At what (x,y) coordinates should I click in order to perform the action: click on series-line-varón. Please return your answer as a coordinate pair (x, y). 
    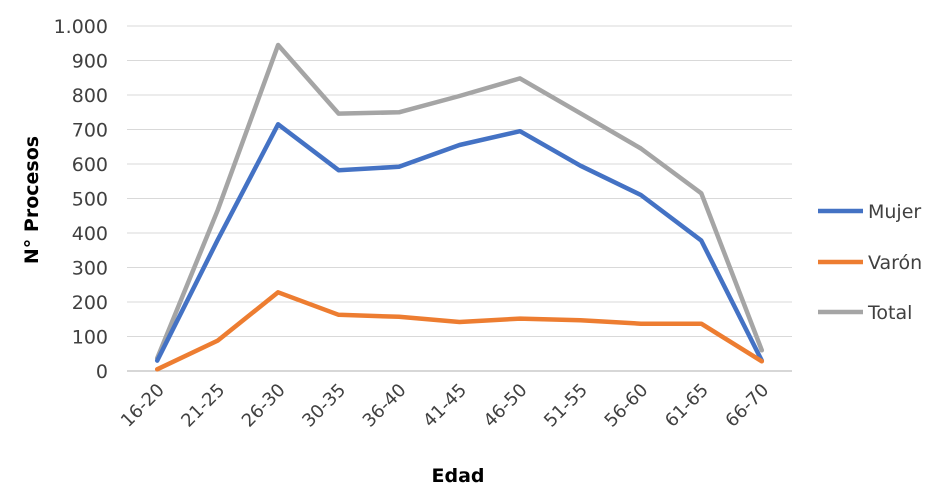
    Looking at the image, I should click on (459, 331).